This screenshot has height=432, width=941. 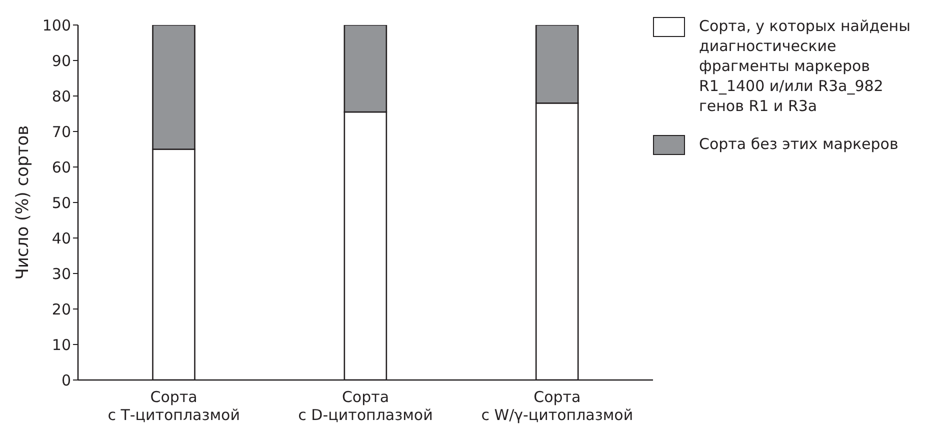 I want to click on y-tick-label: 60, so click(x=61, y=167).